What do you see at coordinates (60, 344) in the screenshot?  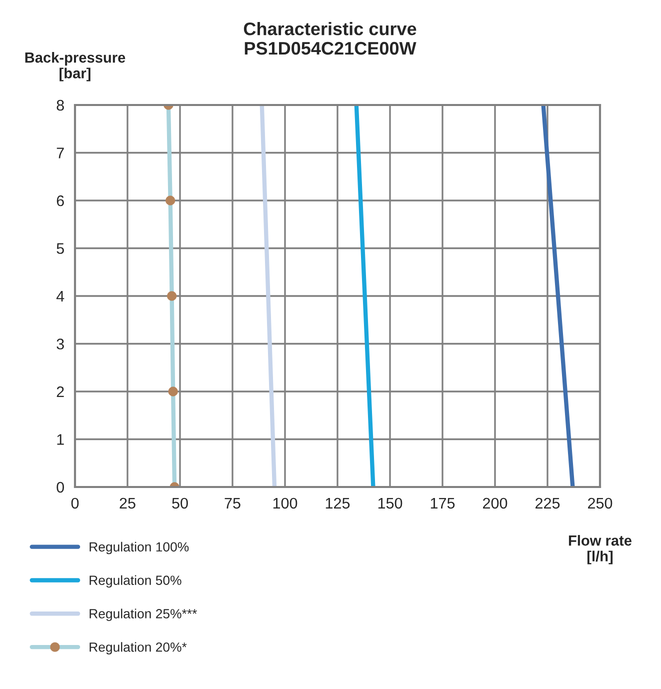 I see `y-tick-label: 3` at bounding box center [60, 344].